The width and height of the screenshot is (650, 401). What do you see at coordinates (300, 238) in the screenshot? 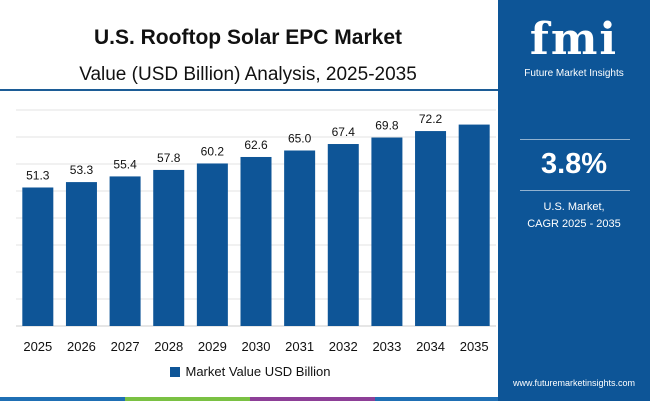
I see `bar-2031` at bounding box center [300, 238].